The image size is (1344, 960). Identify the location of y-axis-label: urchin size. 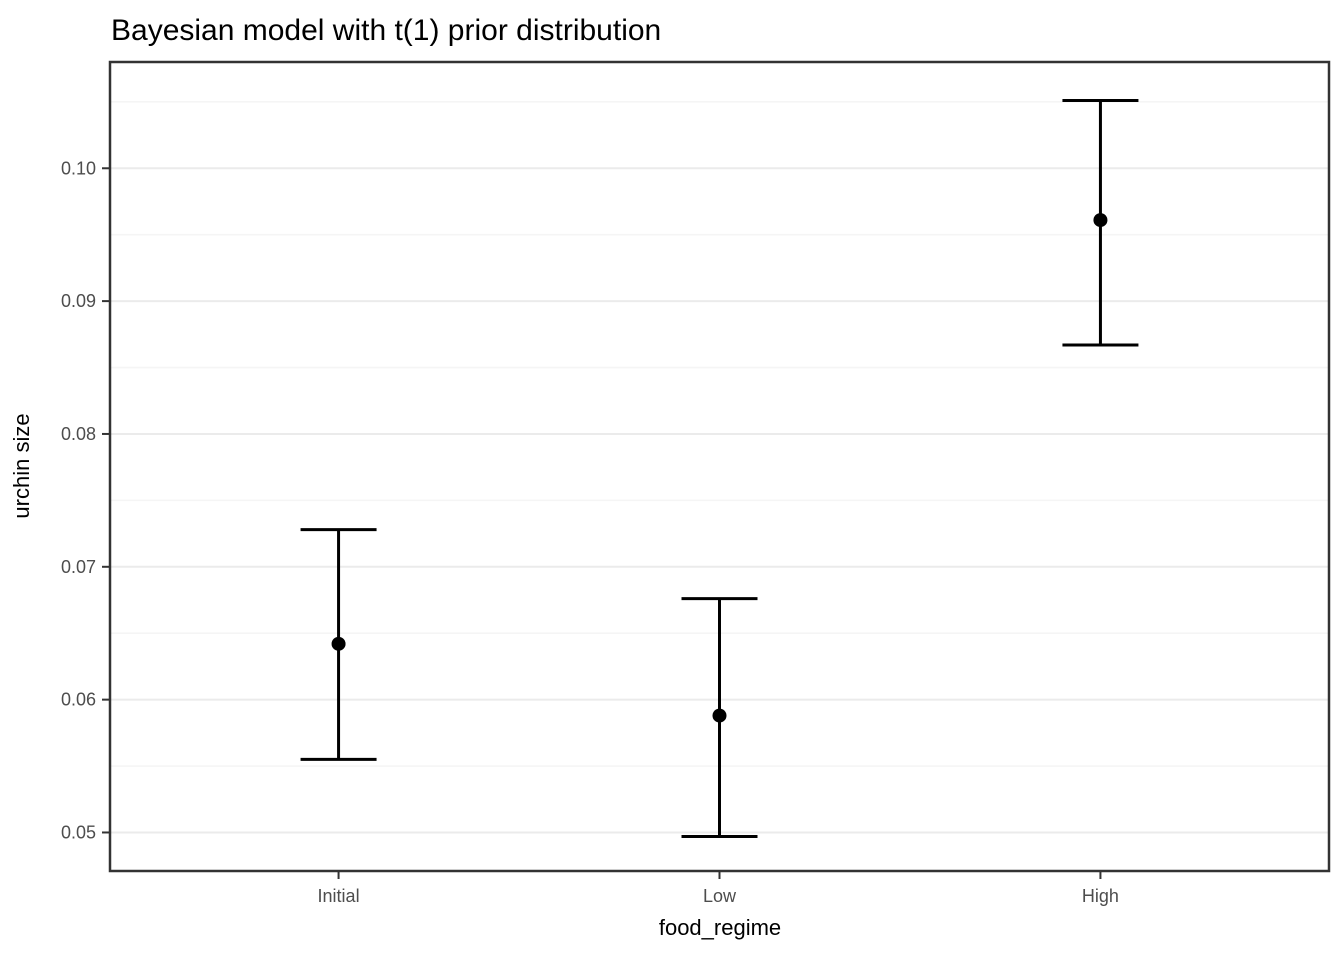
(21, 466).